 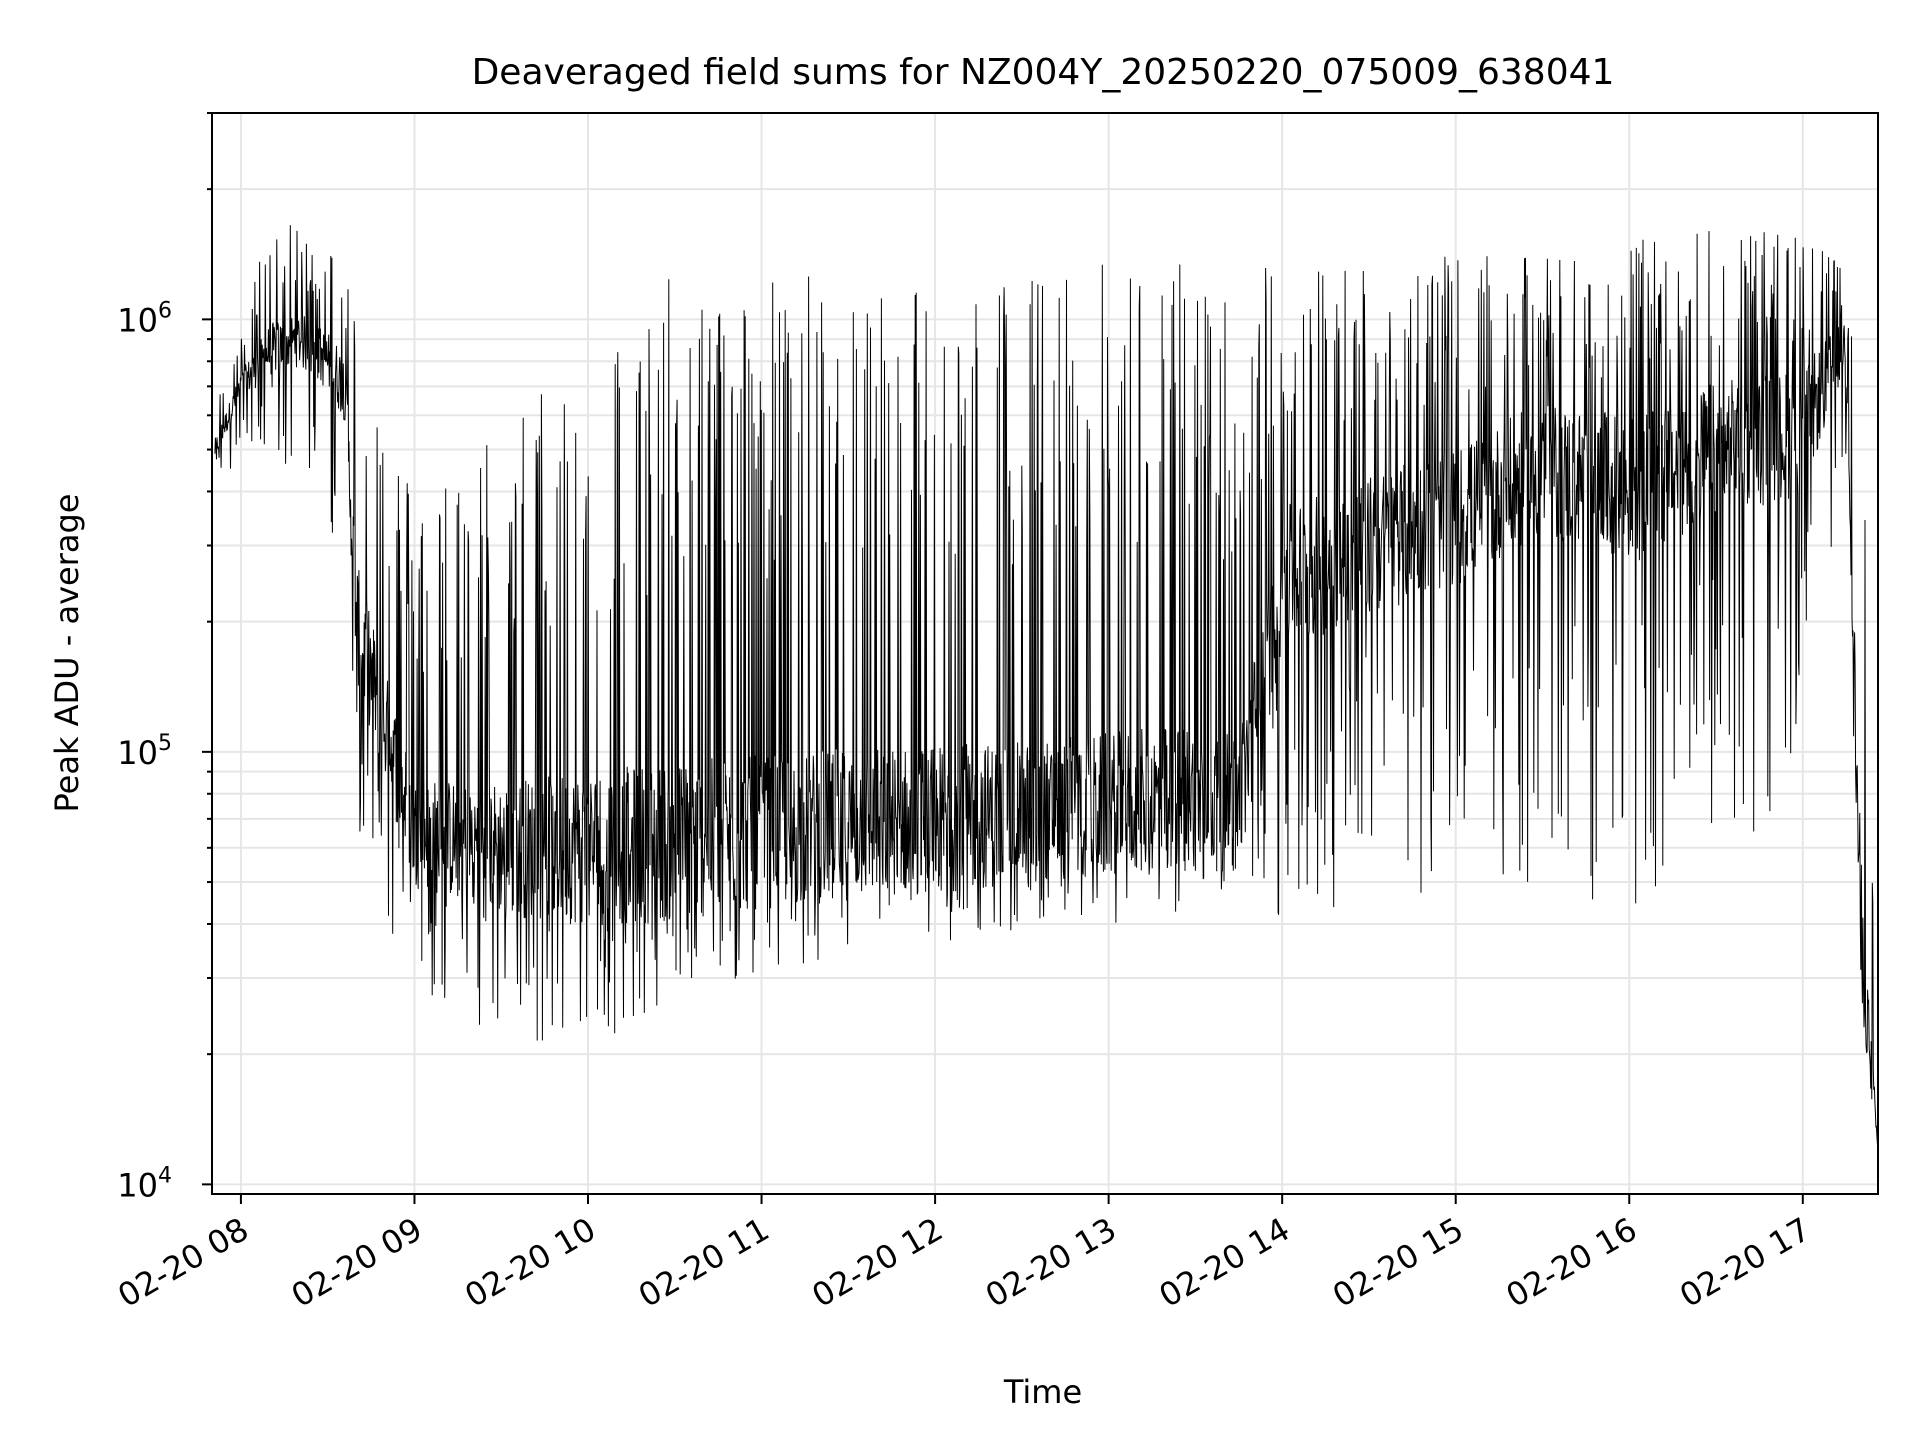 What do you see at coordinates (144, 1183) in the screenshot?
I see `y-tick-label: 104` at bounding box center [144, 1183].